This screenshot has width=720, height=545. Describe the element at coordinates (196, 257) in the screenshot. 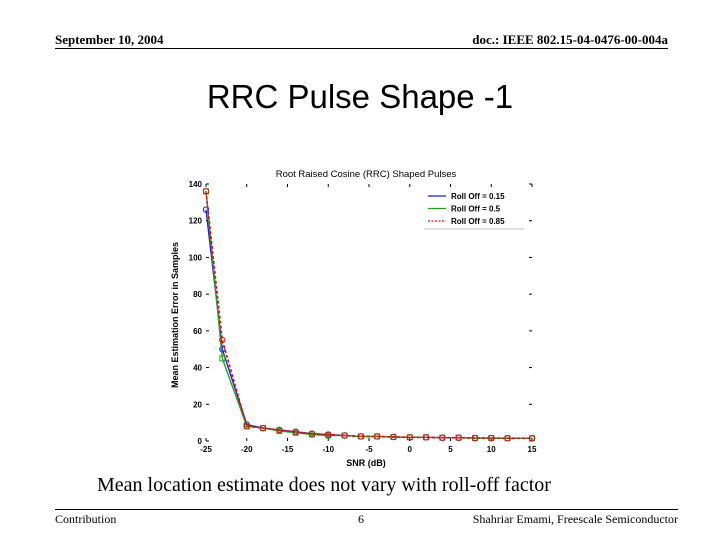

I see `y-tick-label: 100` at that location.